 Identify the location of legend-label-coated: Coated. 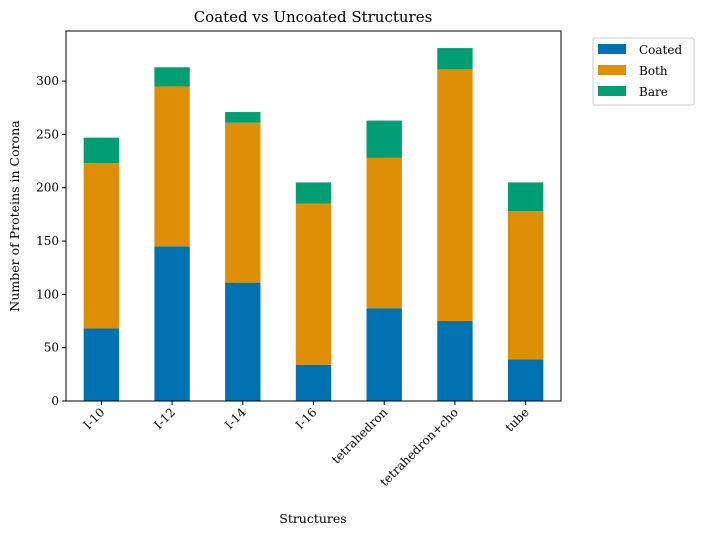
(660, 50).